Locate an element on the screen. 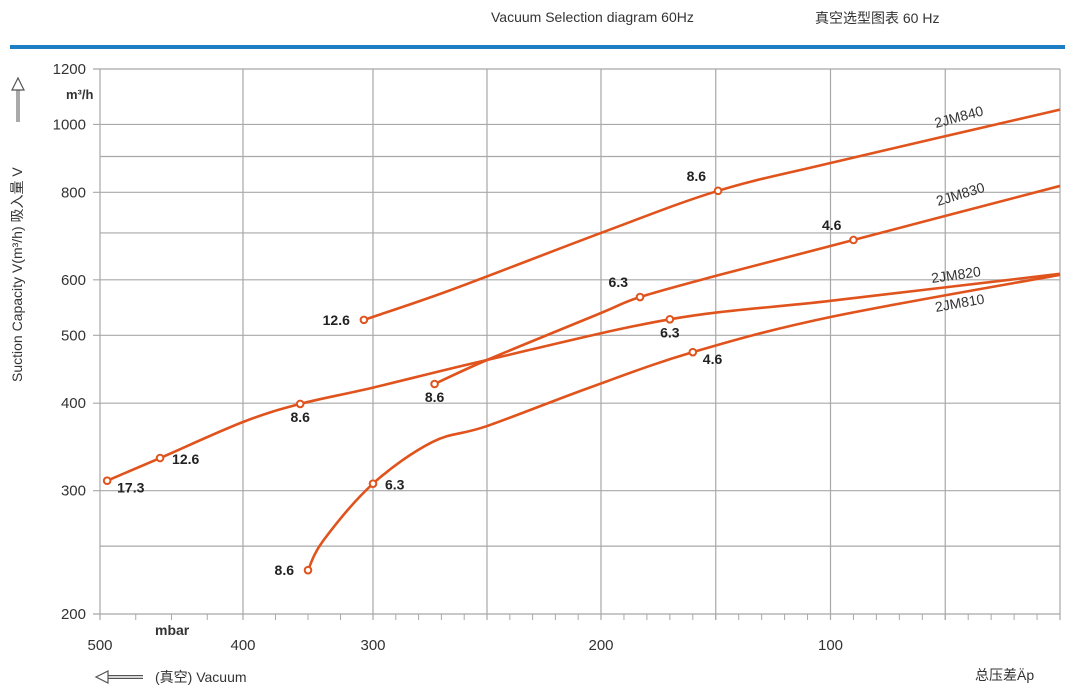  y-axis-ticks: 1200 1000 800 600 500 400 300 200 is located at coordinates (69, 342).